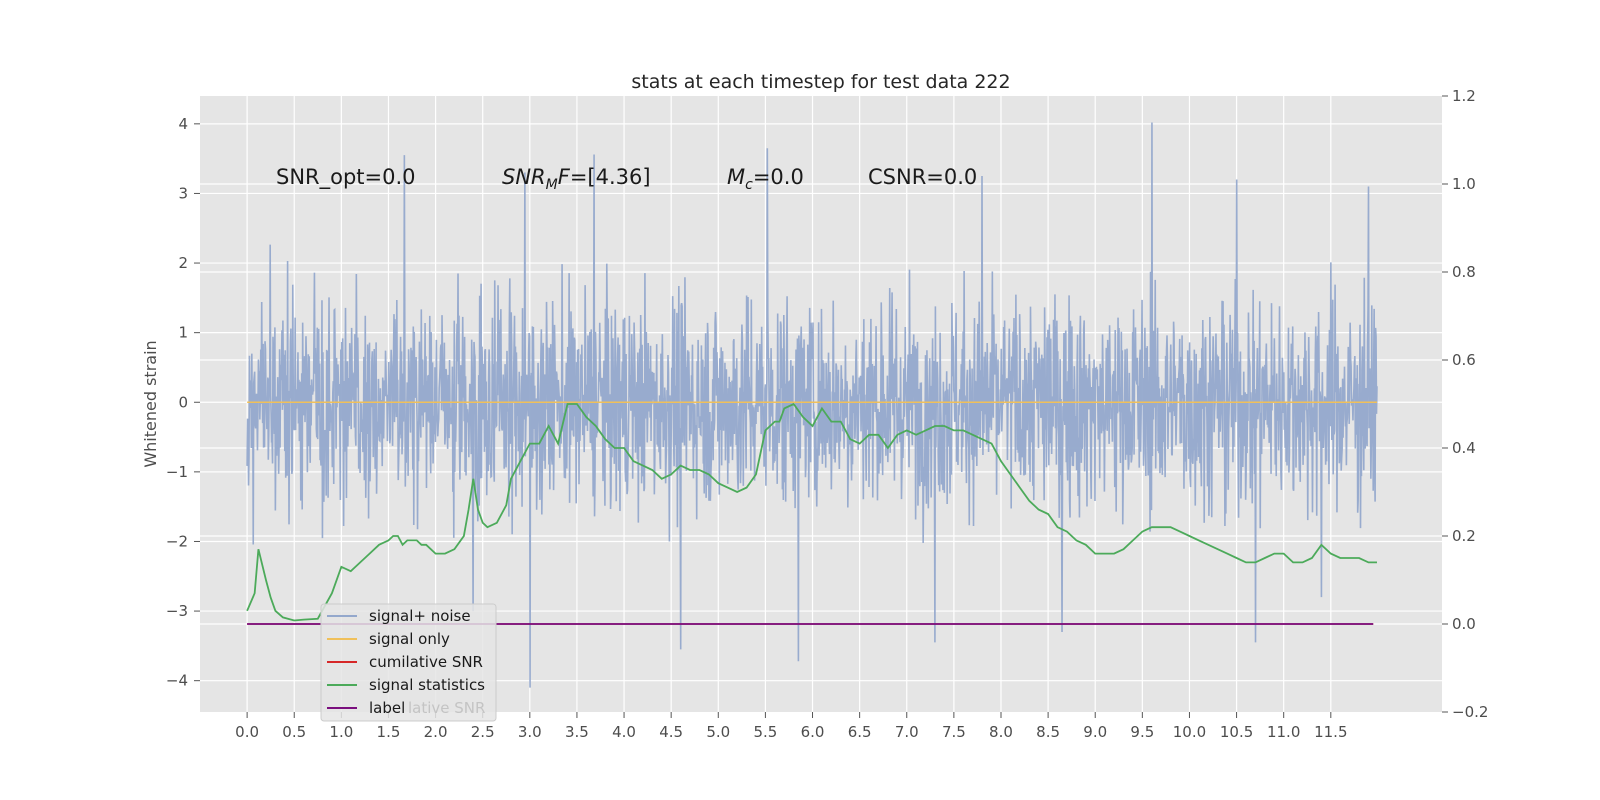  Describe the element at coordinates (922, 177) in the screenshot. I see `annotation-csnr: CSNR=0.0` at that location.